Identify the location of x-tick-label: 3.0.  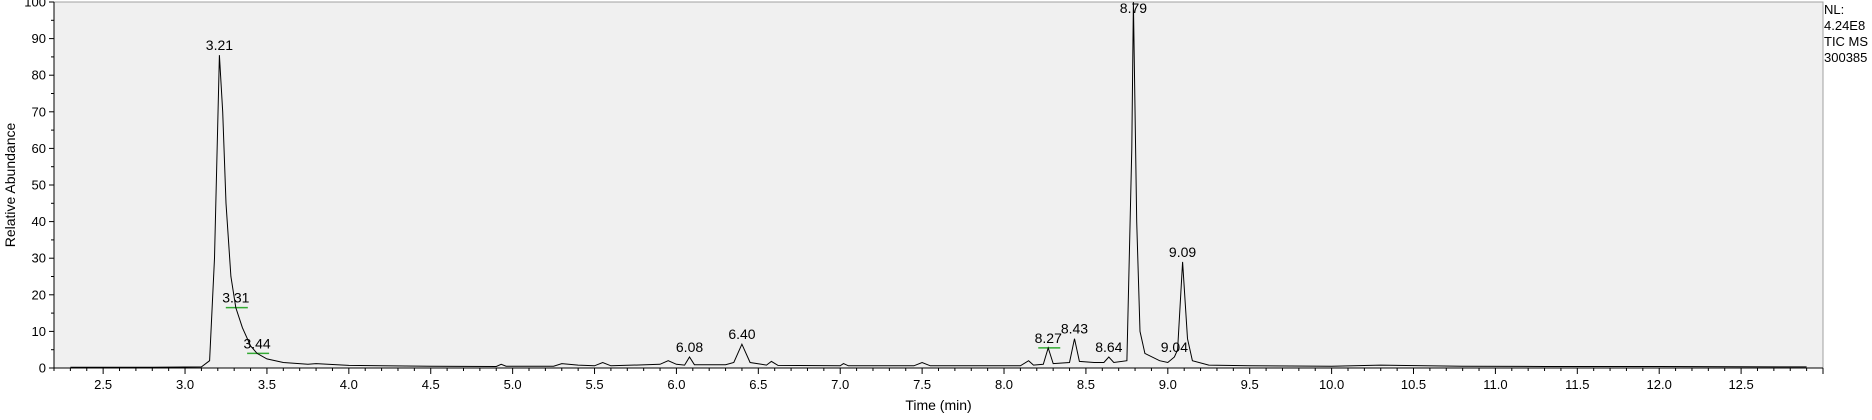
(185, 384).